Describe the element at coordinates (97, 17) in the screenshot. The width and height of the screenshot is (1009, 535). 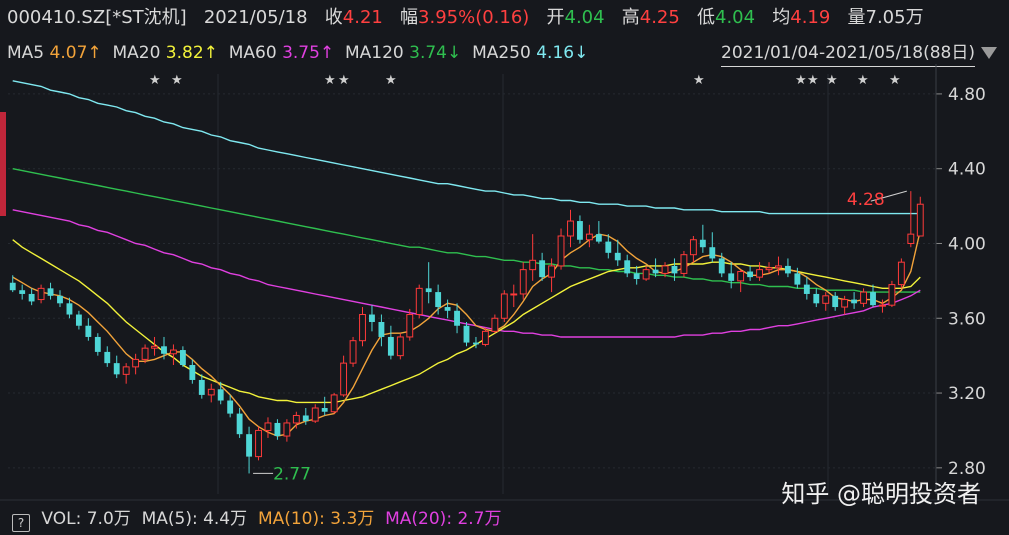
I see `stock-code-name: 000410.SZ[*ST沈机]` at that location.